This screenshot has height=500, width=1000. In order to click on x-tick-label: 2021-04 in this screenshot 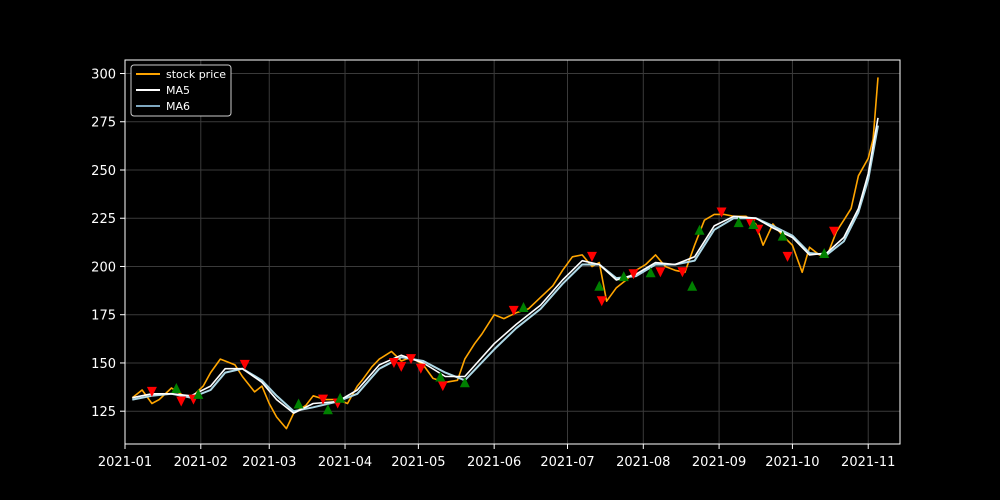, I will do `click(345, 462)`.